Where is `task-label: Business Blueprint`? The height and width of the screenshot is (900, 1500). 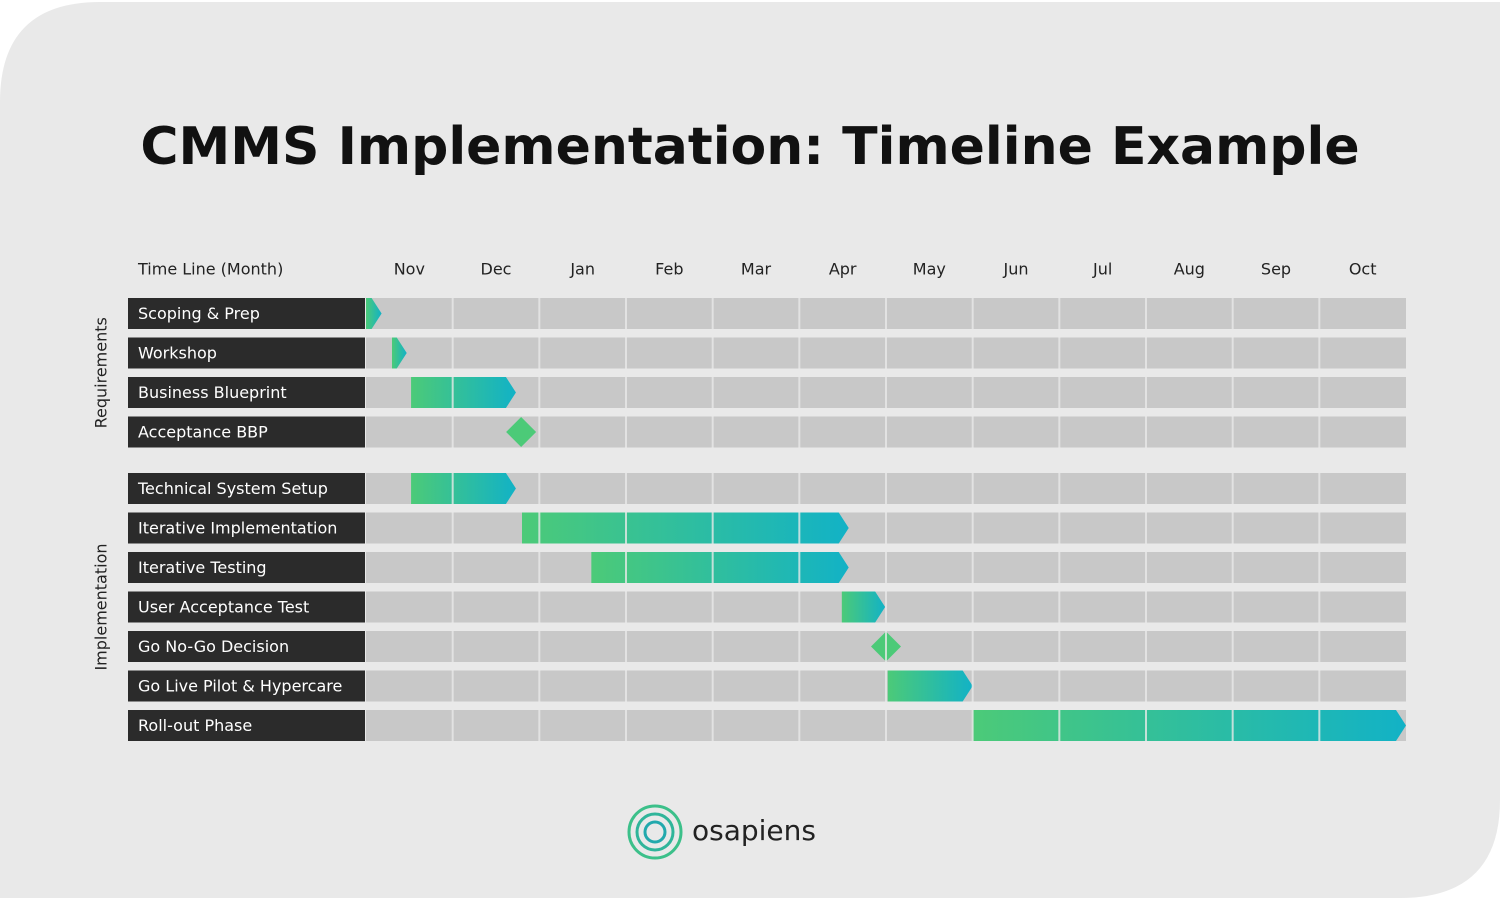
task-label: Business Blueprint is located at coordinates (212, 392).